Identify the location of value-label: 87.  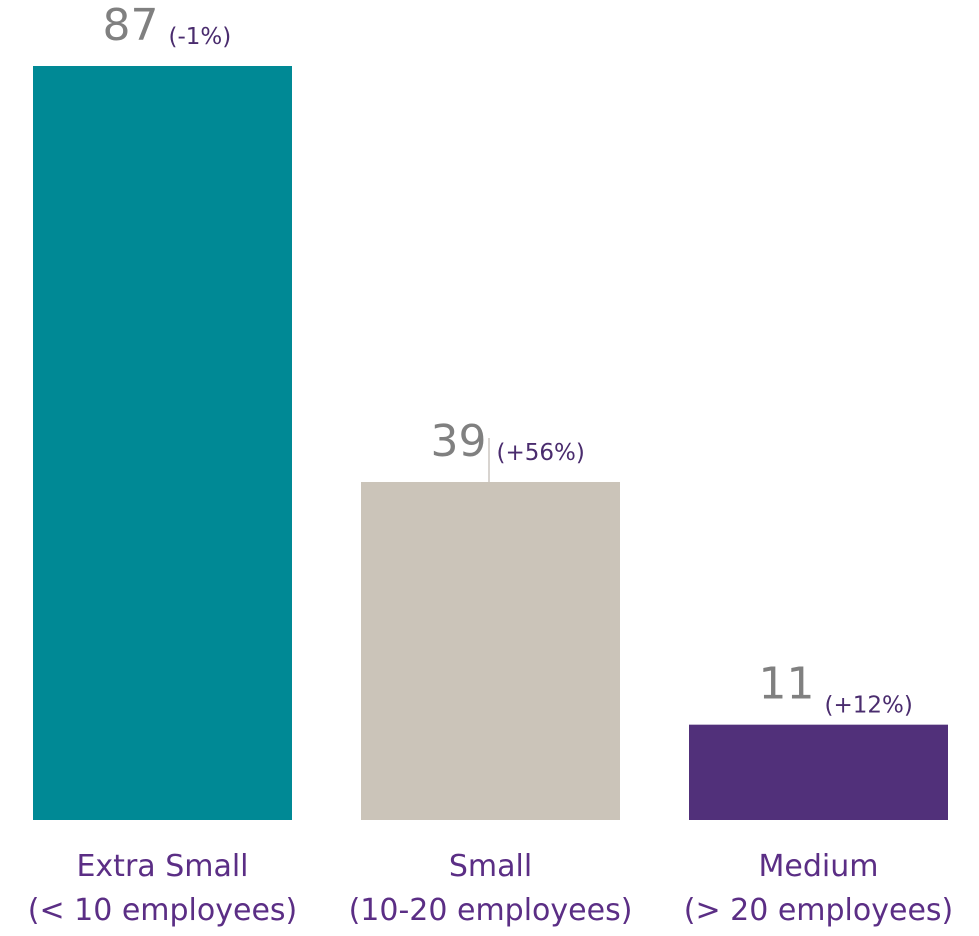
(131, 25).